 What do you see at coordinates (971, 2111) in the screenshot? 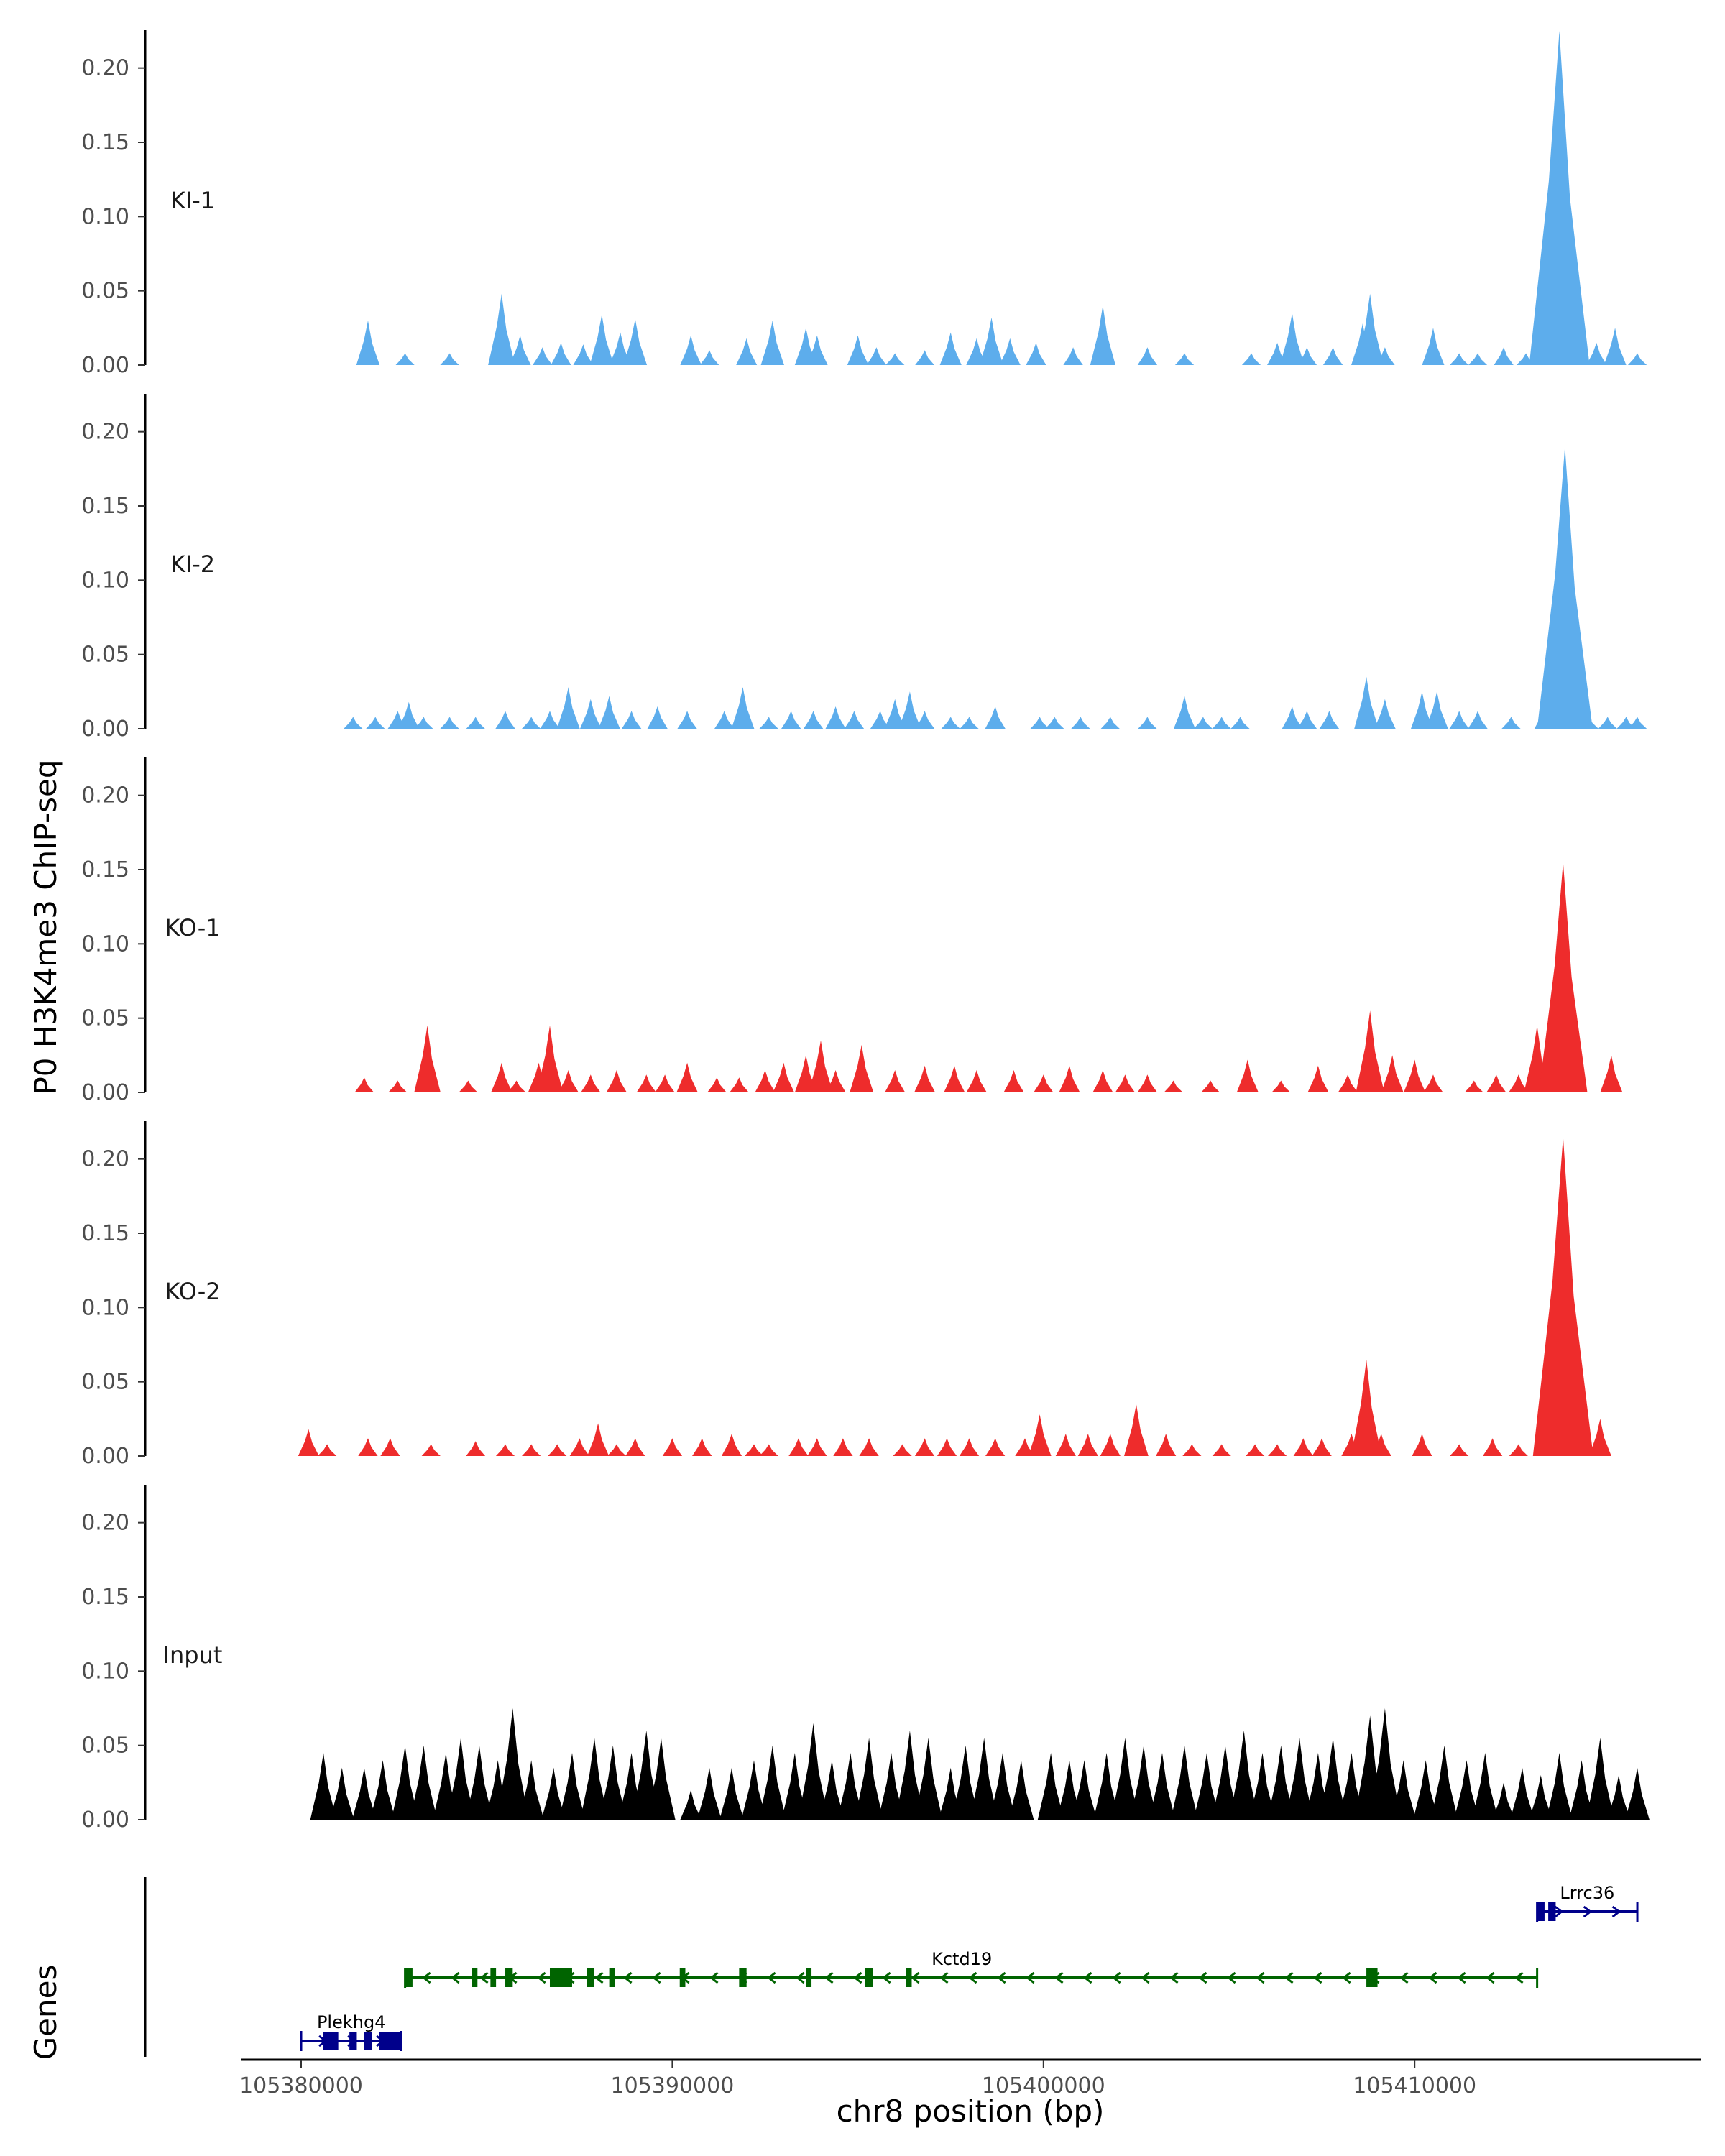
I see `x-axis-title: chr8 position (bp)` at bounding box center [971, 2111].